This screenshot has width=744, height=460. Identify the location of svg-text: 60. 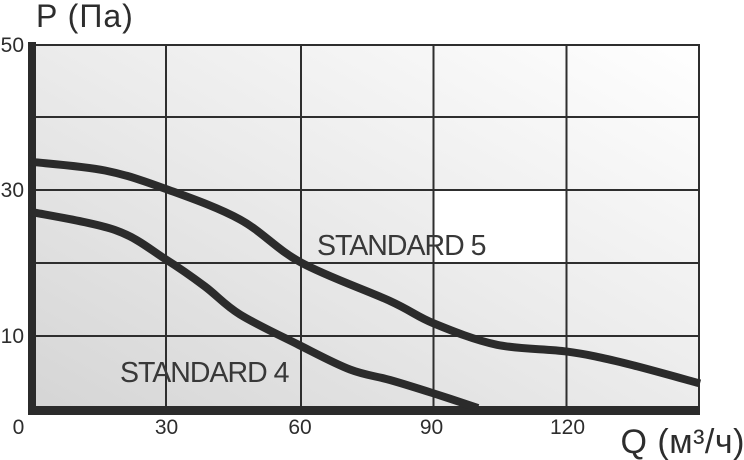
(299, 427).